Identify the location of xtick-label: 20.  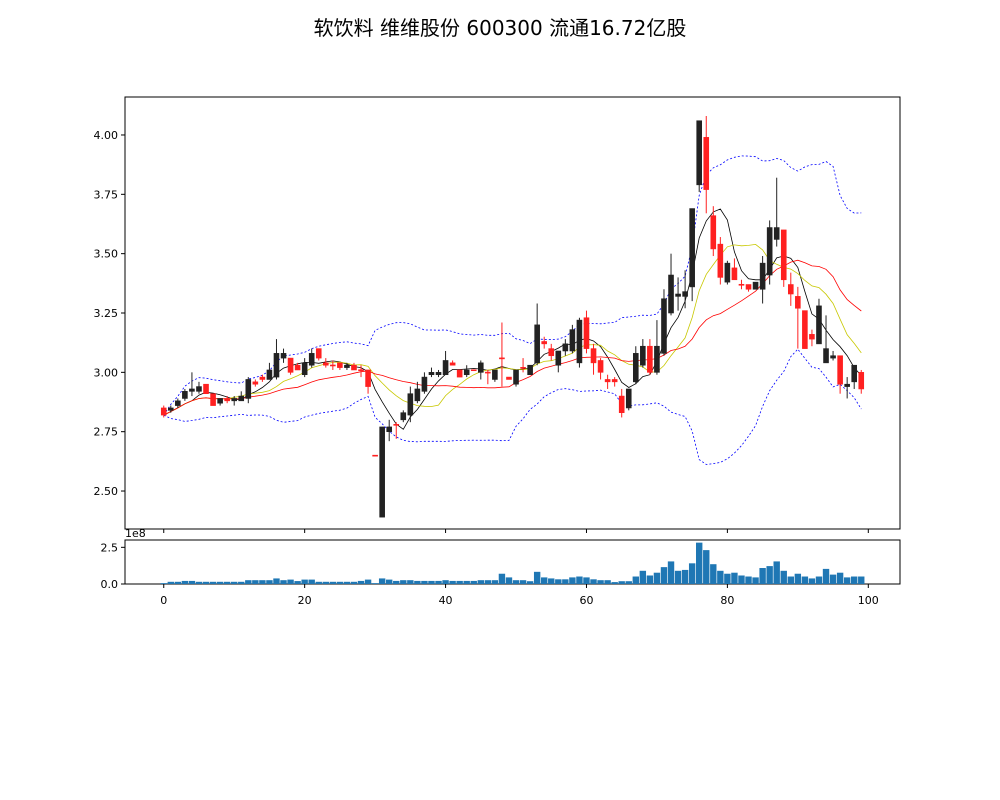
(305, 600).